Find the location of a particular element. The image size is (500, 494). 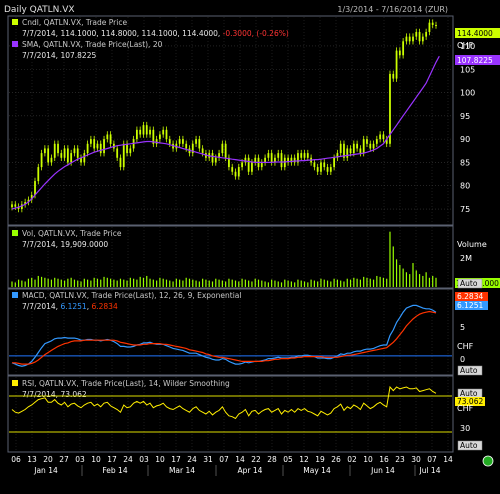

x-day-label: 05 is located at coordinates (288, 459).